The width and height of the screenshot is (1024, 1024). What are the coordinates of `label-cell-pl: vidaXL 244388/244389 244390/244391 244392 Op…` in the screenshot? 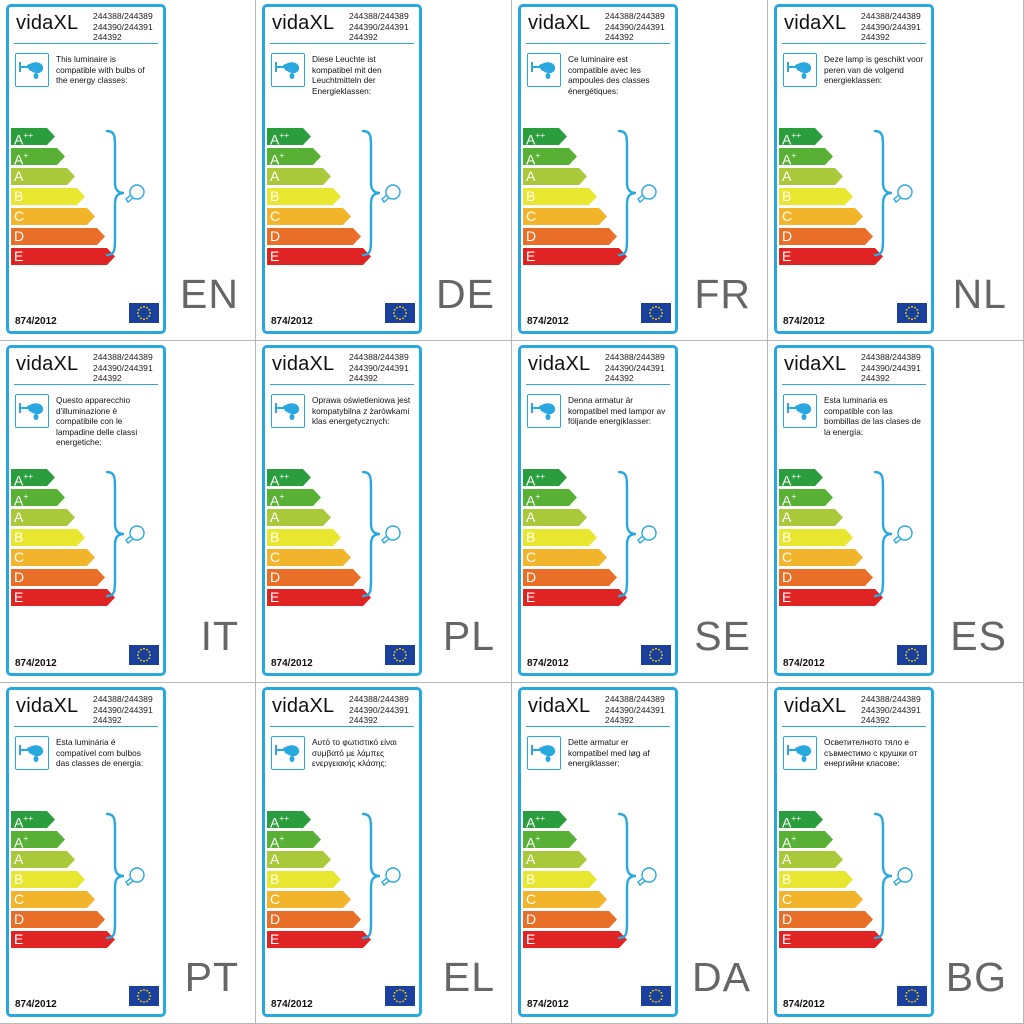 It's located at (384, 512).